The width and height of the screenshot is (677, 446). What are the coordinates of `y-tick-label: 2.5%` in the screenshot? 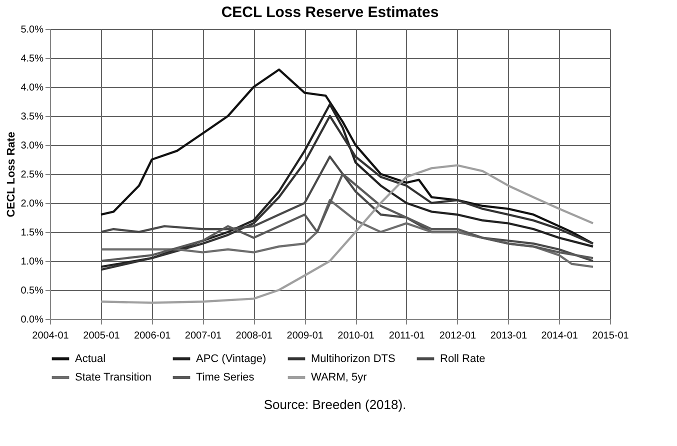 It's located at (32, 175).